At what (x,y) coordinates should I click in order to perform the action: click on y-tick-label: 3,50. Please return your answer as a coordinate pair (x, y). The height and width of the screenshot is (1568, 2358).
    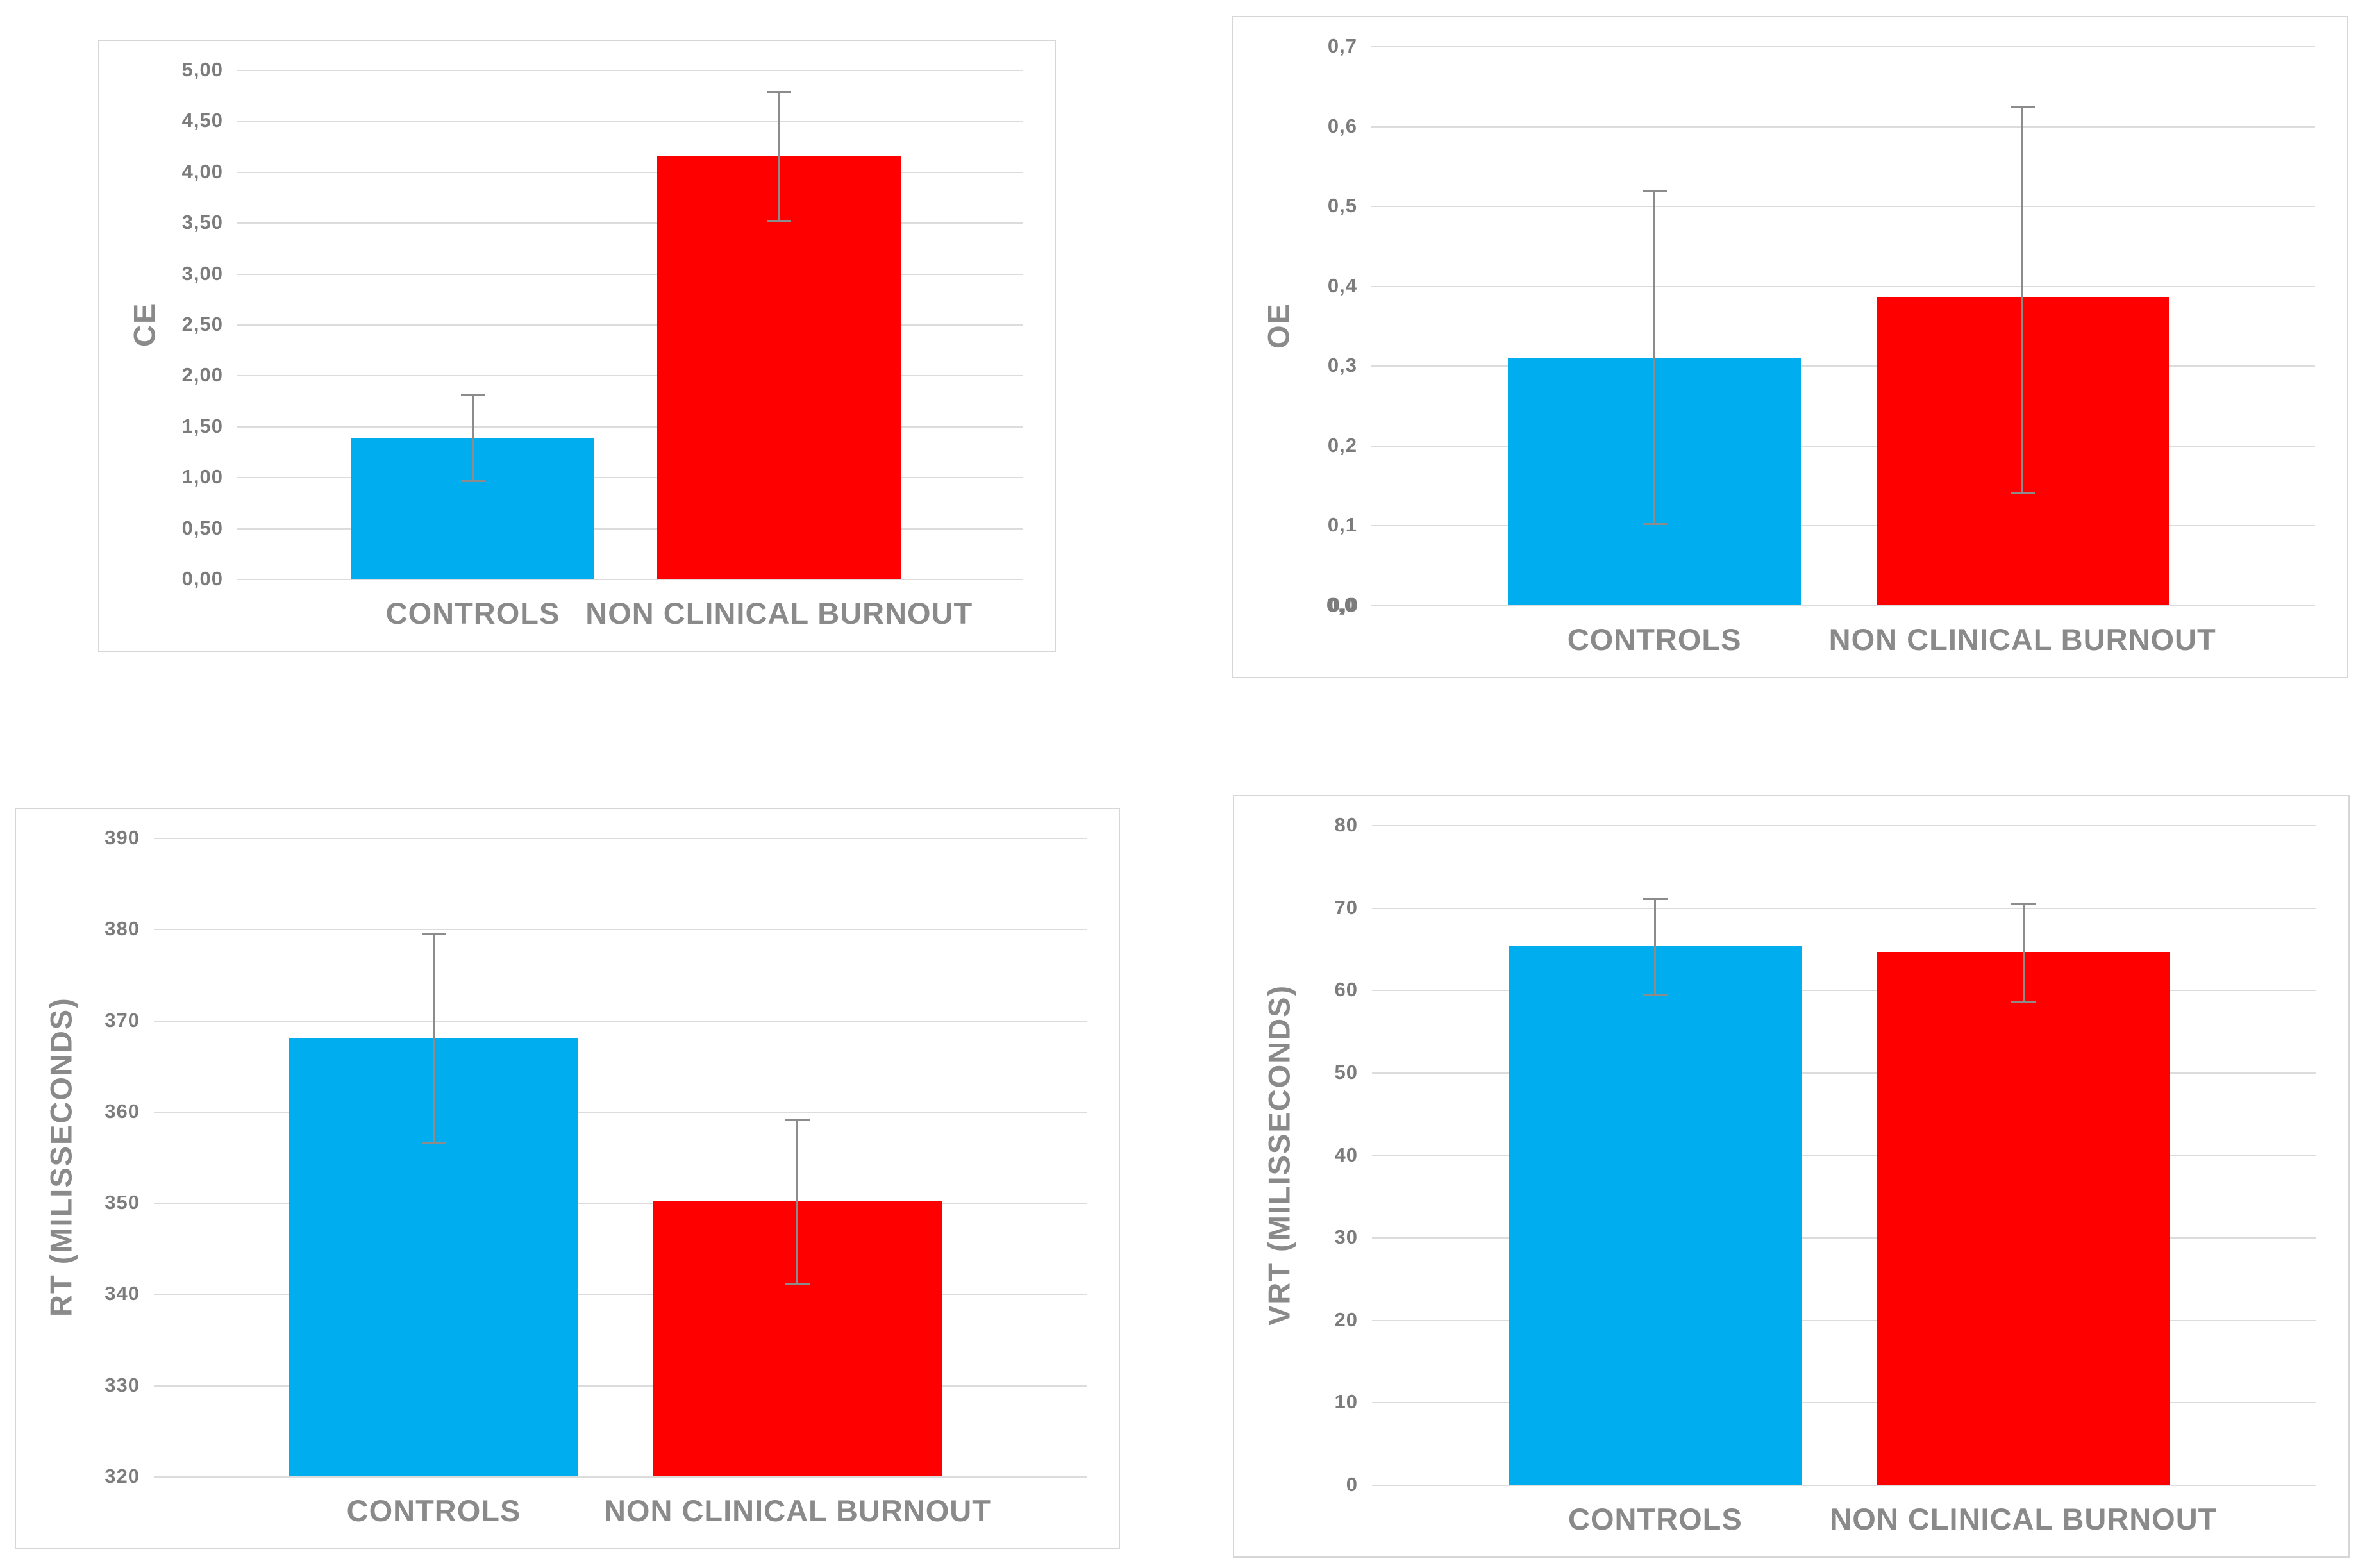
    Looking at the image, I should click on (202, 222).